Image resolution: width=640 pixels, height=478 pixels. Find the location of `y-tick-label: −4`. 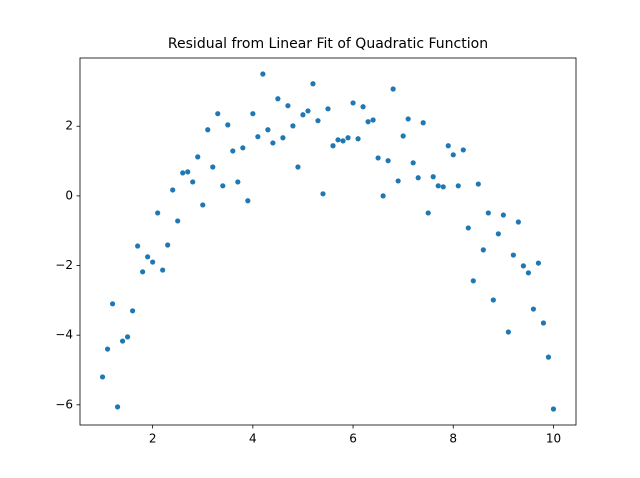

y-tick-label: −4 is located at coordinates (64, 335).